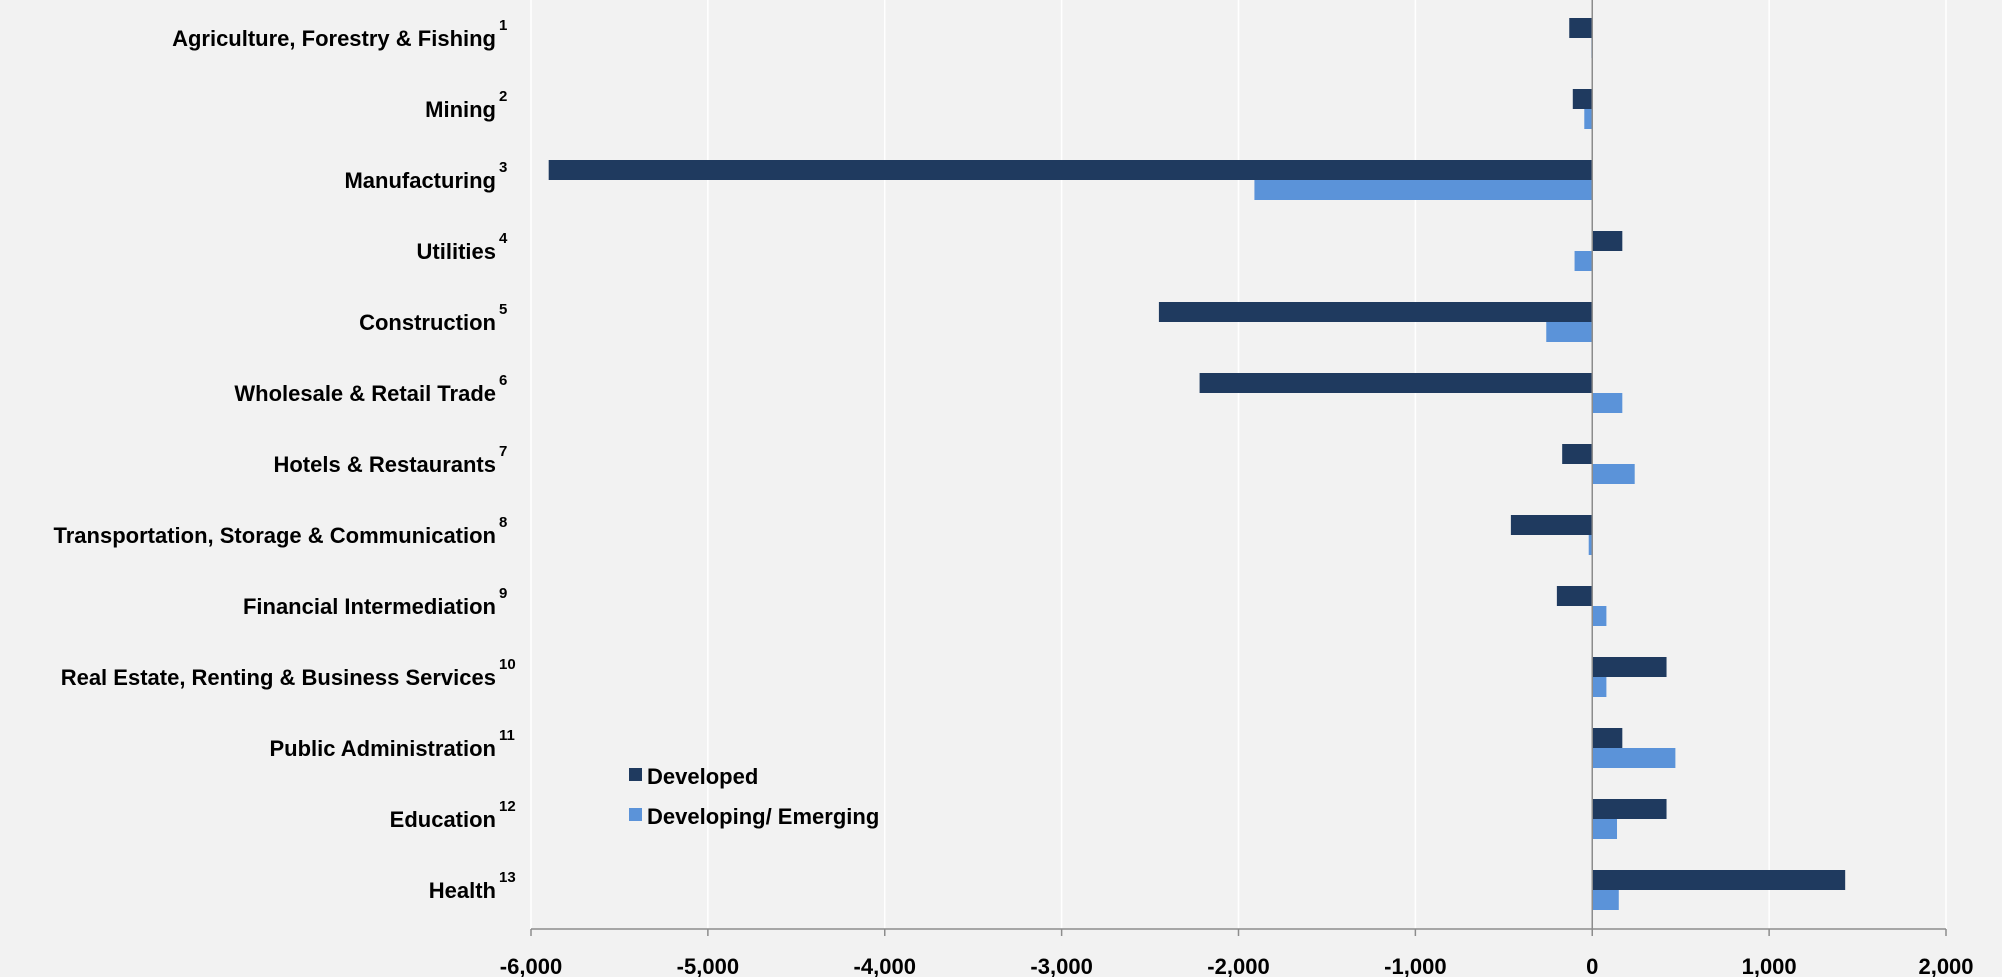 Image resolution: width=2002 pixels, height=977 pixels. I want to click on bar-developing-emerging-real-estate-renting-business-services, so click(1599, 687).